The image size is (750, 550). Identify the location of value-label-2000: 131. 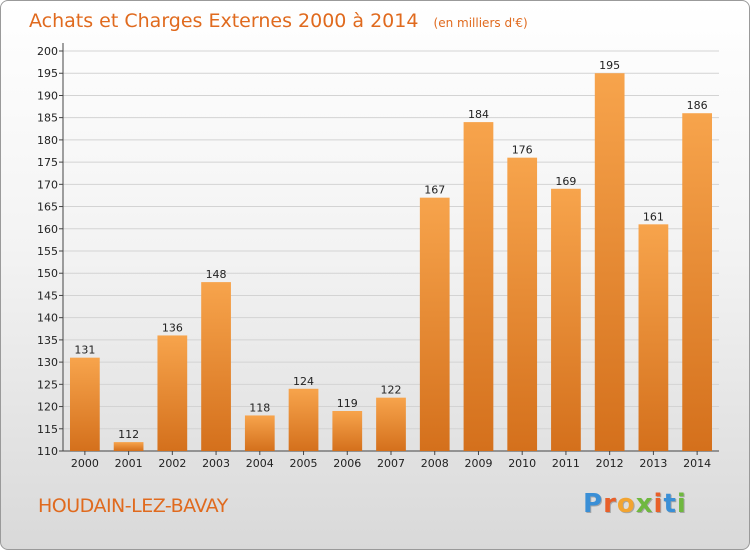
(84, 350).